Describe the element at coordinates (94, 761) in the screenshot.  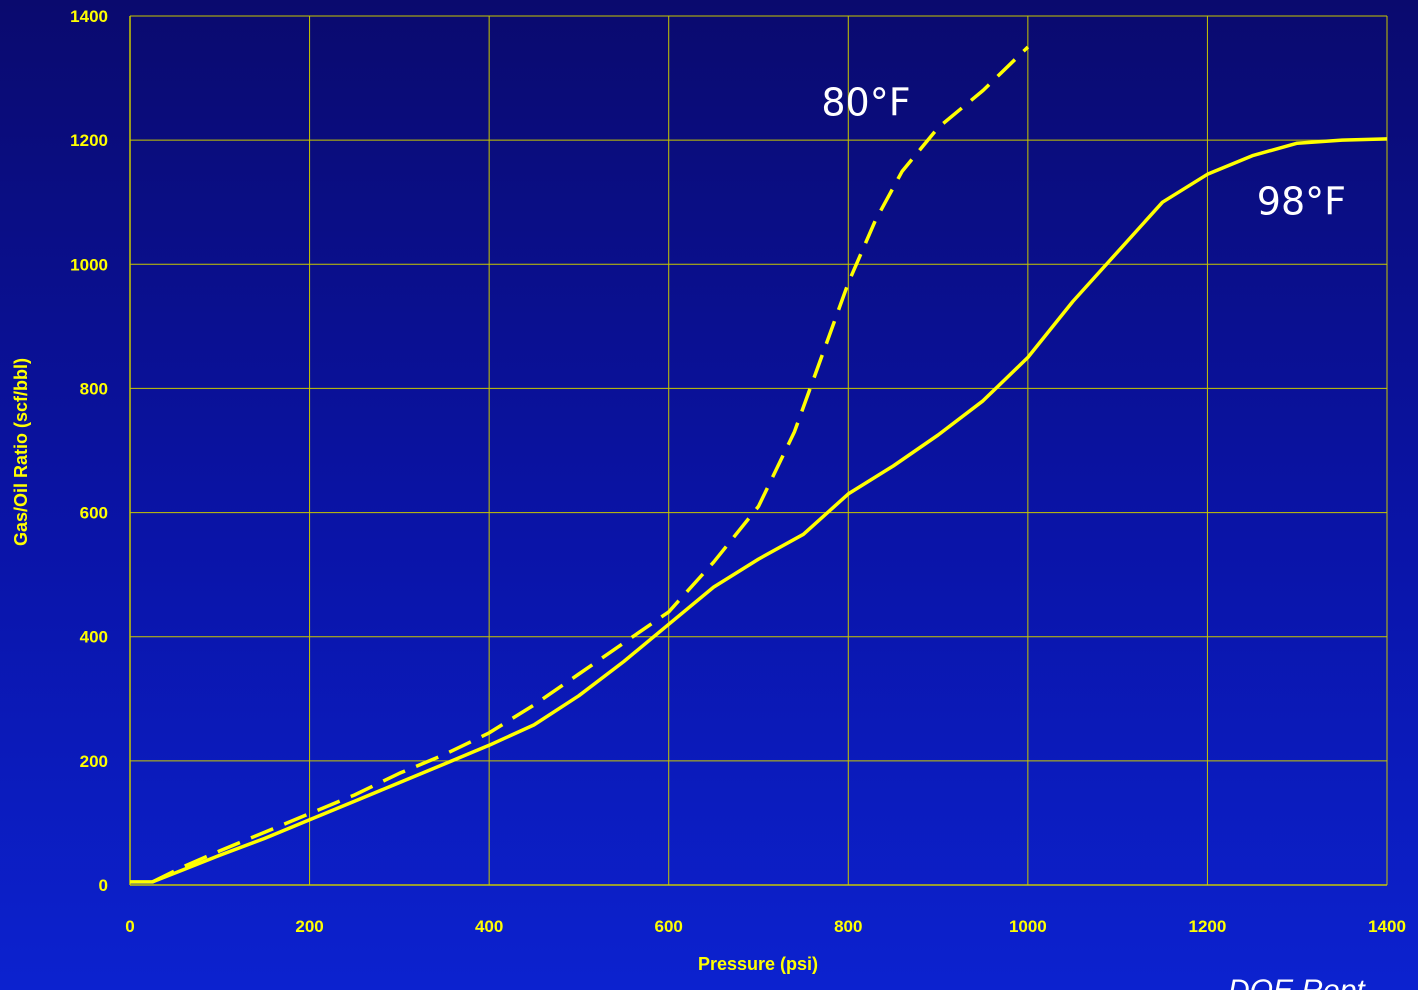
I see `y-tick-label-1: 200` at that location.